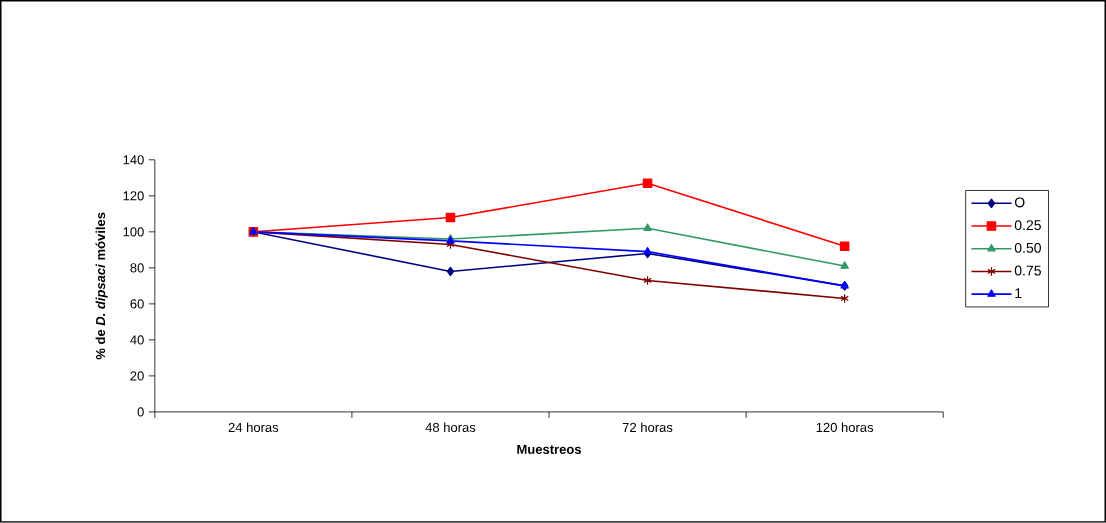 The width and height of the screenshot is (1106, 523). I want to click on legend-label: O, so click(1019, 202).